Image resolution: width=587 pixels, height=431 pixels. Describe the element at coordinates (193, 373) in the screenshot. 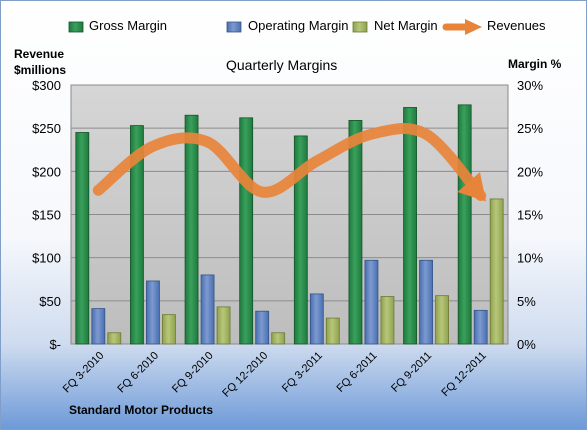

I see `x-tick-label-fq-9-2010: FQ 9-2010` at that location.